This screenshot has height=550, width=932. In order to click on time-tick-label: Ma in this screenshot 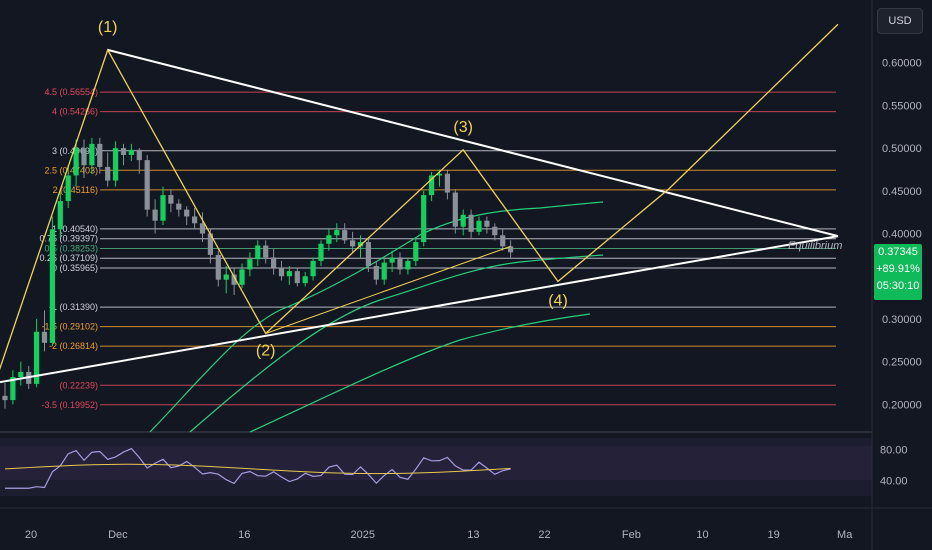, I will do `click(845, 535)`.